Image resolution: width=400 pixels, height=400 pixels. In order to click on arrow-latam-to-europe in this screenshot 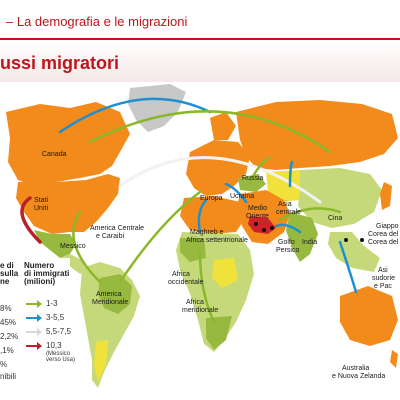, I will do `click(160, 237)`.